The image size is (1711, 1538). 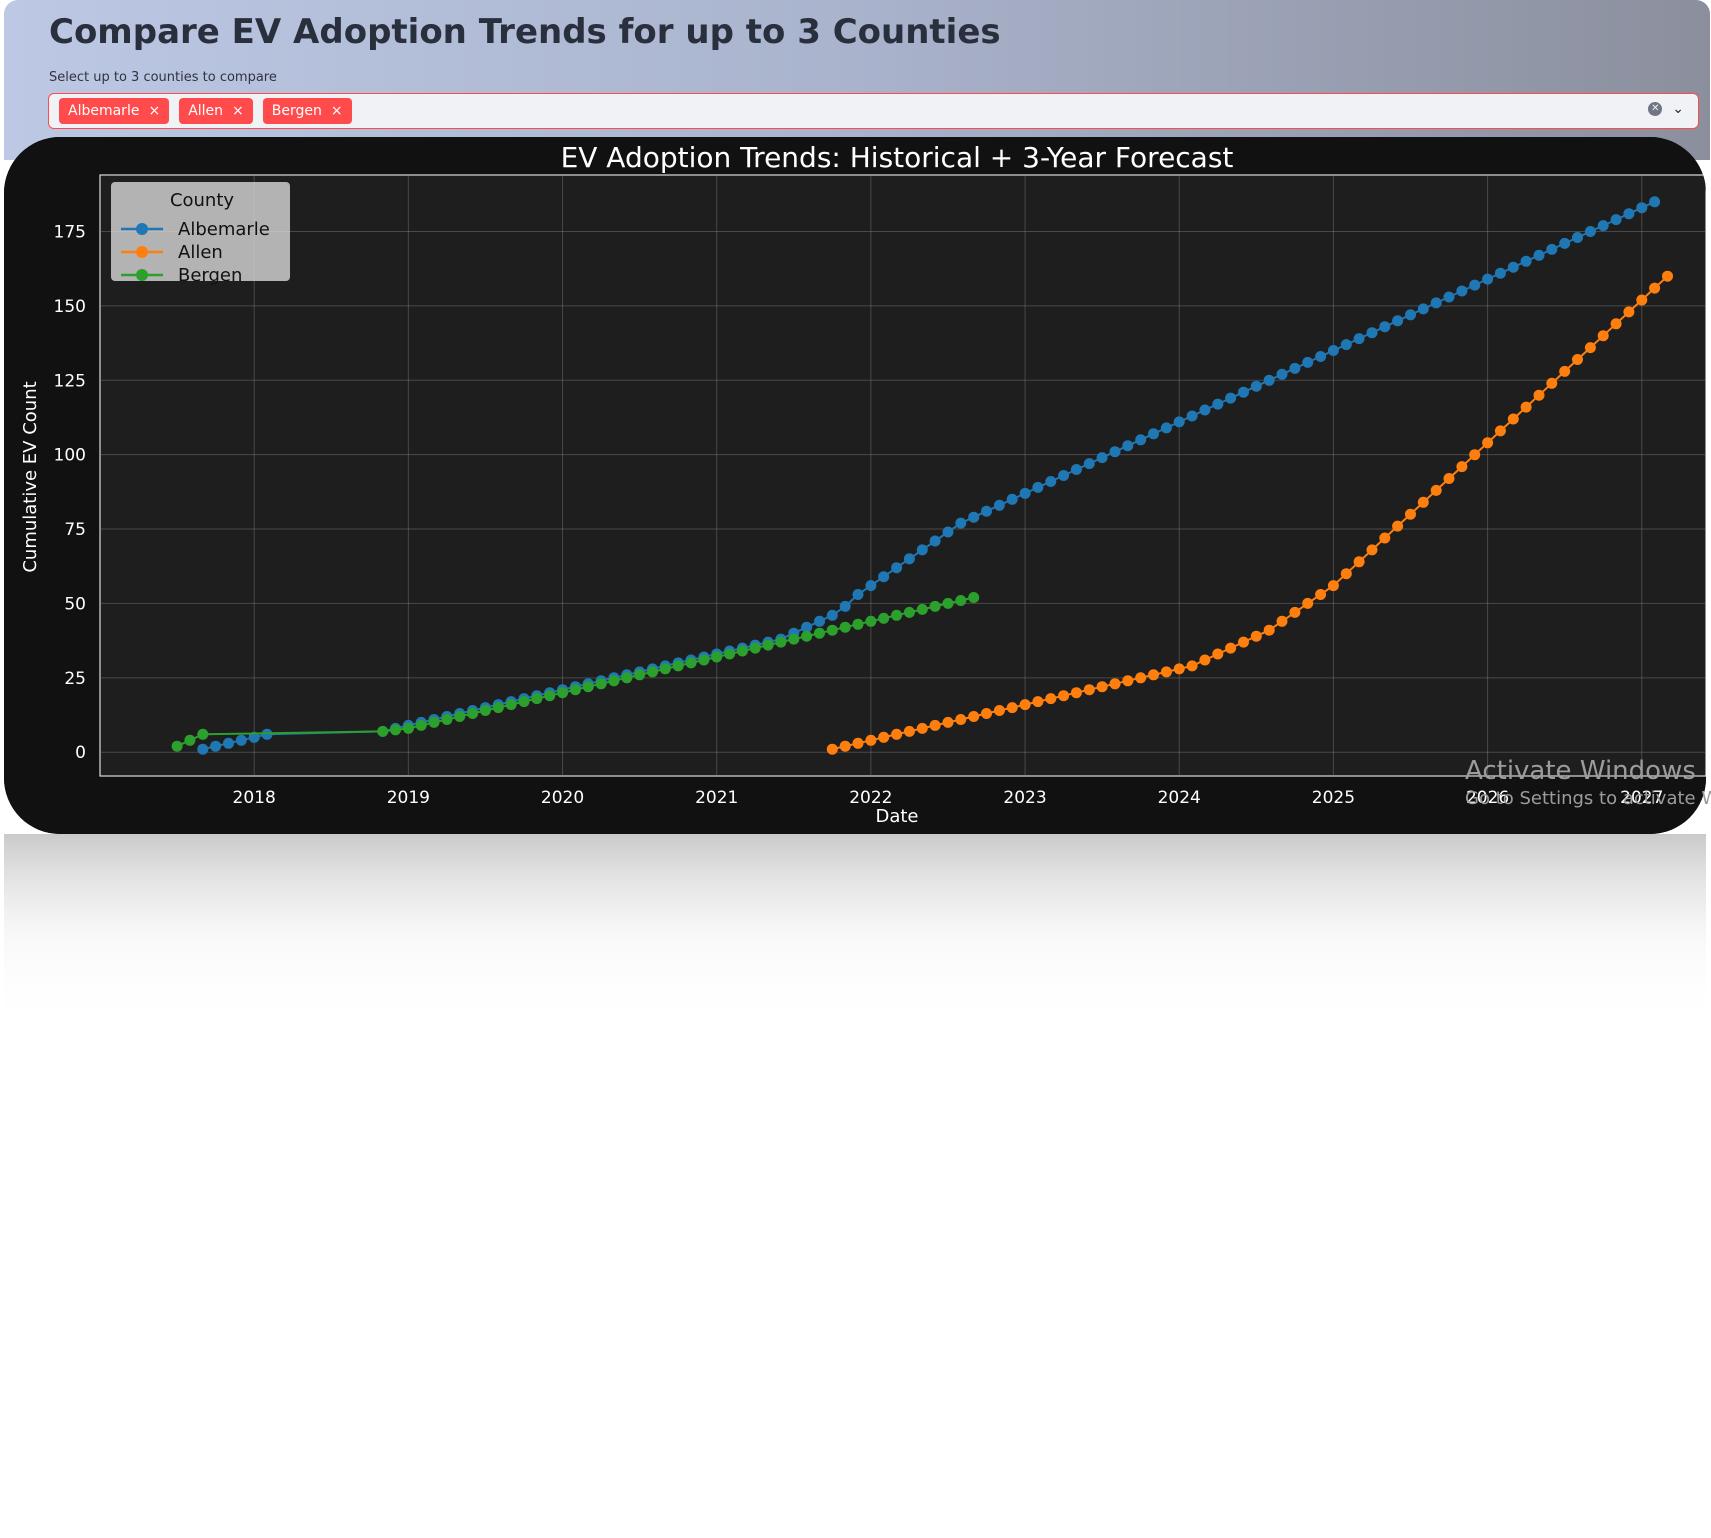 I want to click on clear-all-icon: ✕, so click(x=1655, y=109).